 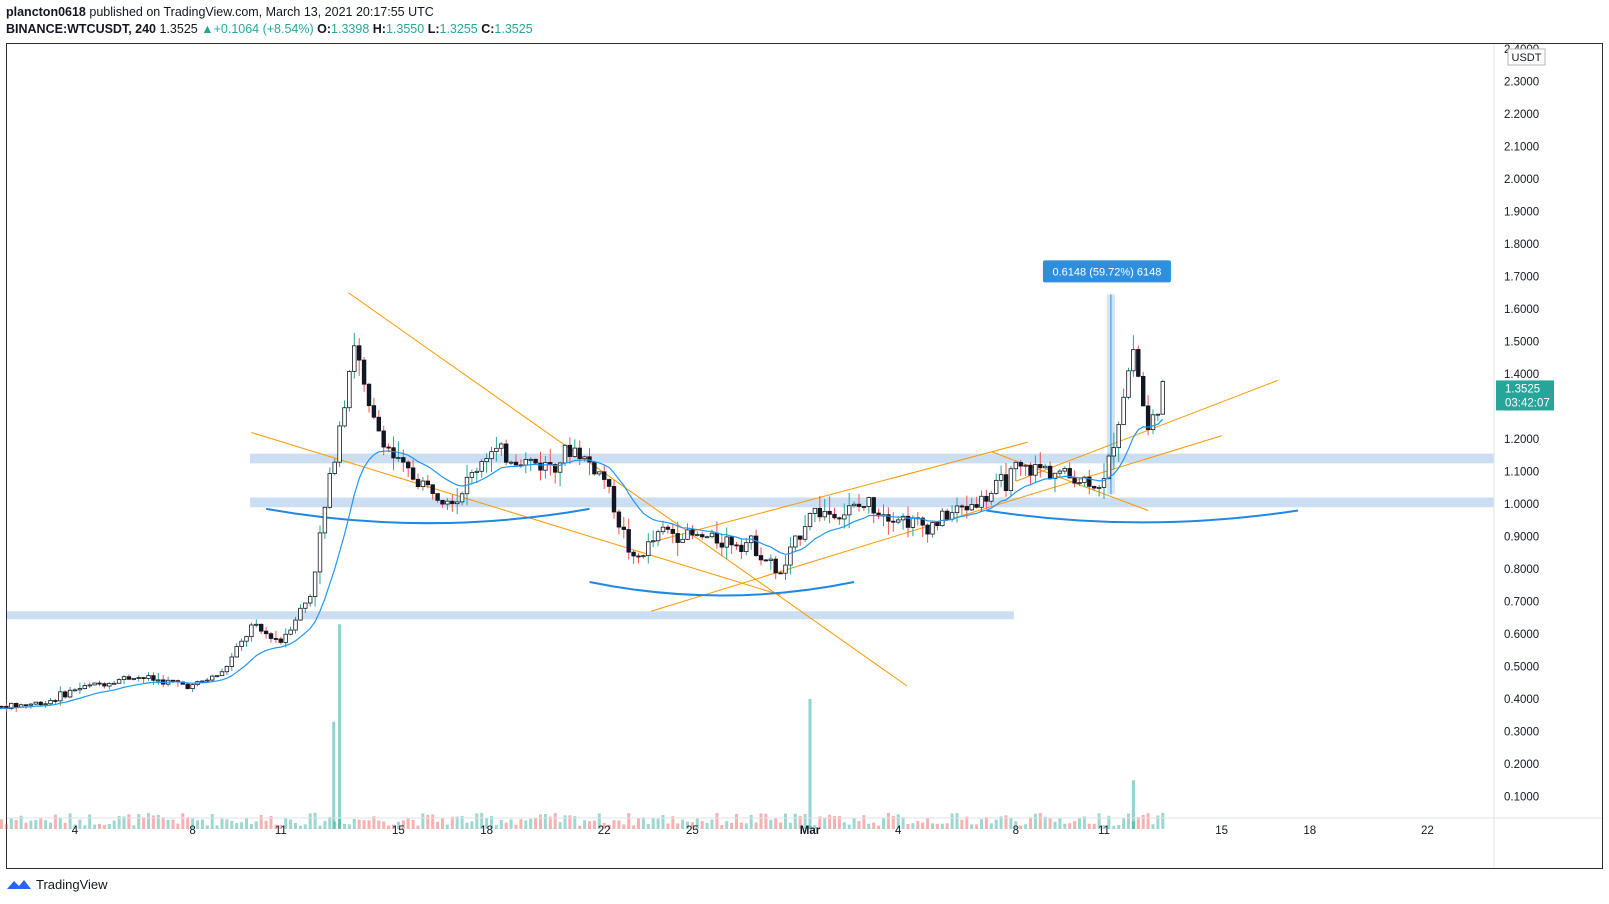 I want to click on measure-label-box, so click(x=1106, y=271).